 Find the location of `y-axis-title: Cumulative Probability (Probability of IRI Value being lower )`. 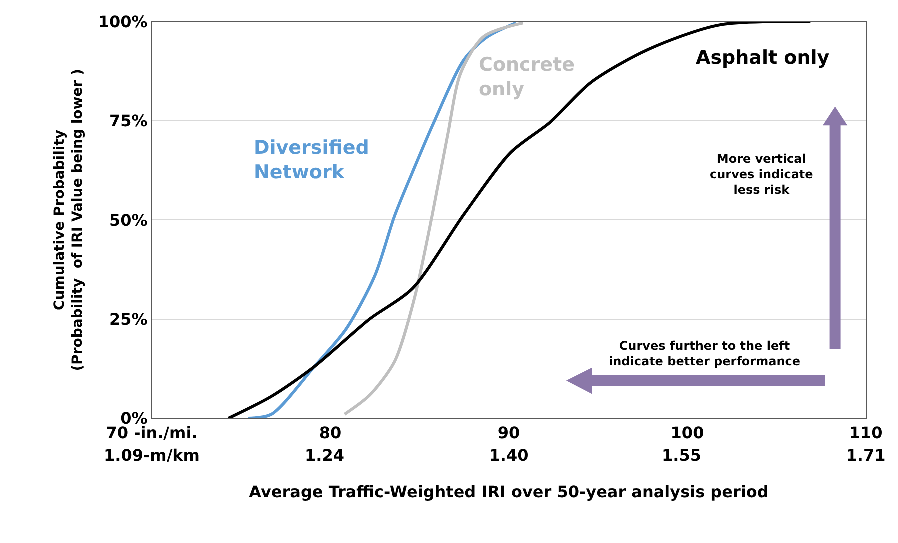

y-axis-title: Cumulative Probability (Probability of IRI Value being lower ) is located at coordinates (69, 220).